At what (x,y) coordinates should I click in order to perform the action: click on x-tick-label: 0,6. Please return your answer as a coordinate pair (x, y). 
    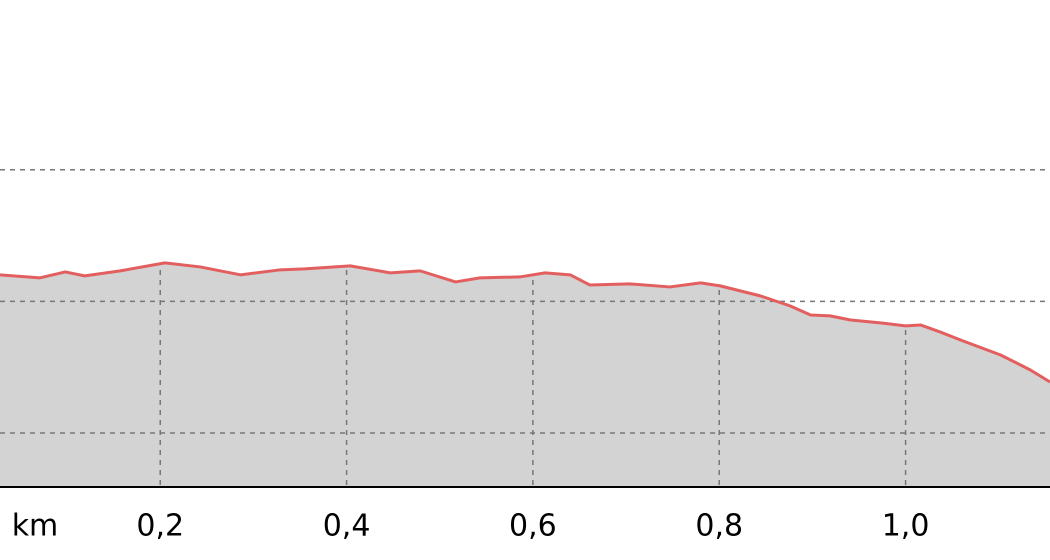
    Looking at the image, I should click on (533, 526).